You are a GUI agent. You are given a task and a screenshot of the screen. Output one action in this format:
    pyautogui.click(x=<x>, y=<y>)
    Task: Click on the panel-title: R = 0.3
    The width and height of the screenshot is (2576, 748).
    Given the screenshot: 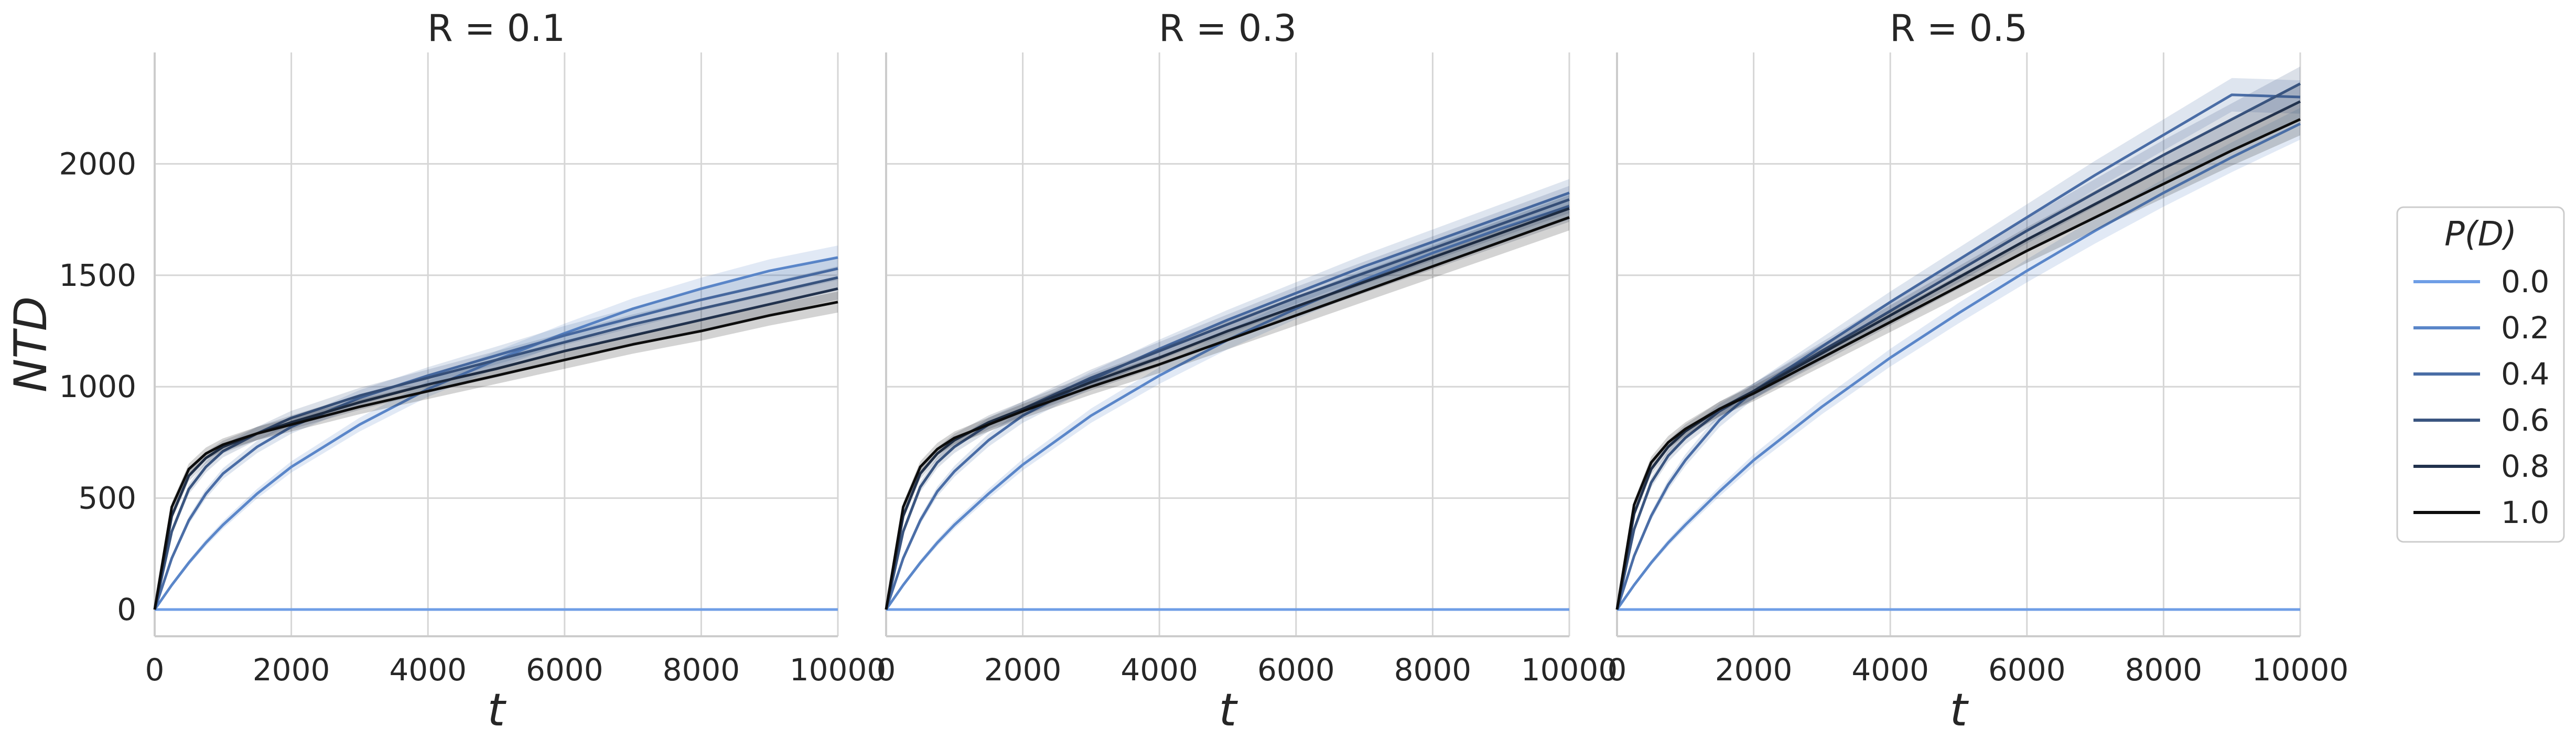 What is the action you would take?
    pyautogui.click(x=1228, y=29)
    